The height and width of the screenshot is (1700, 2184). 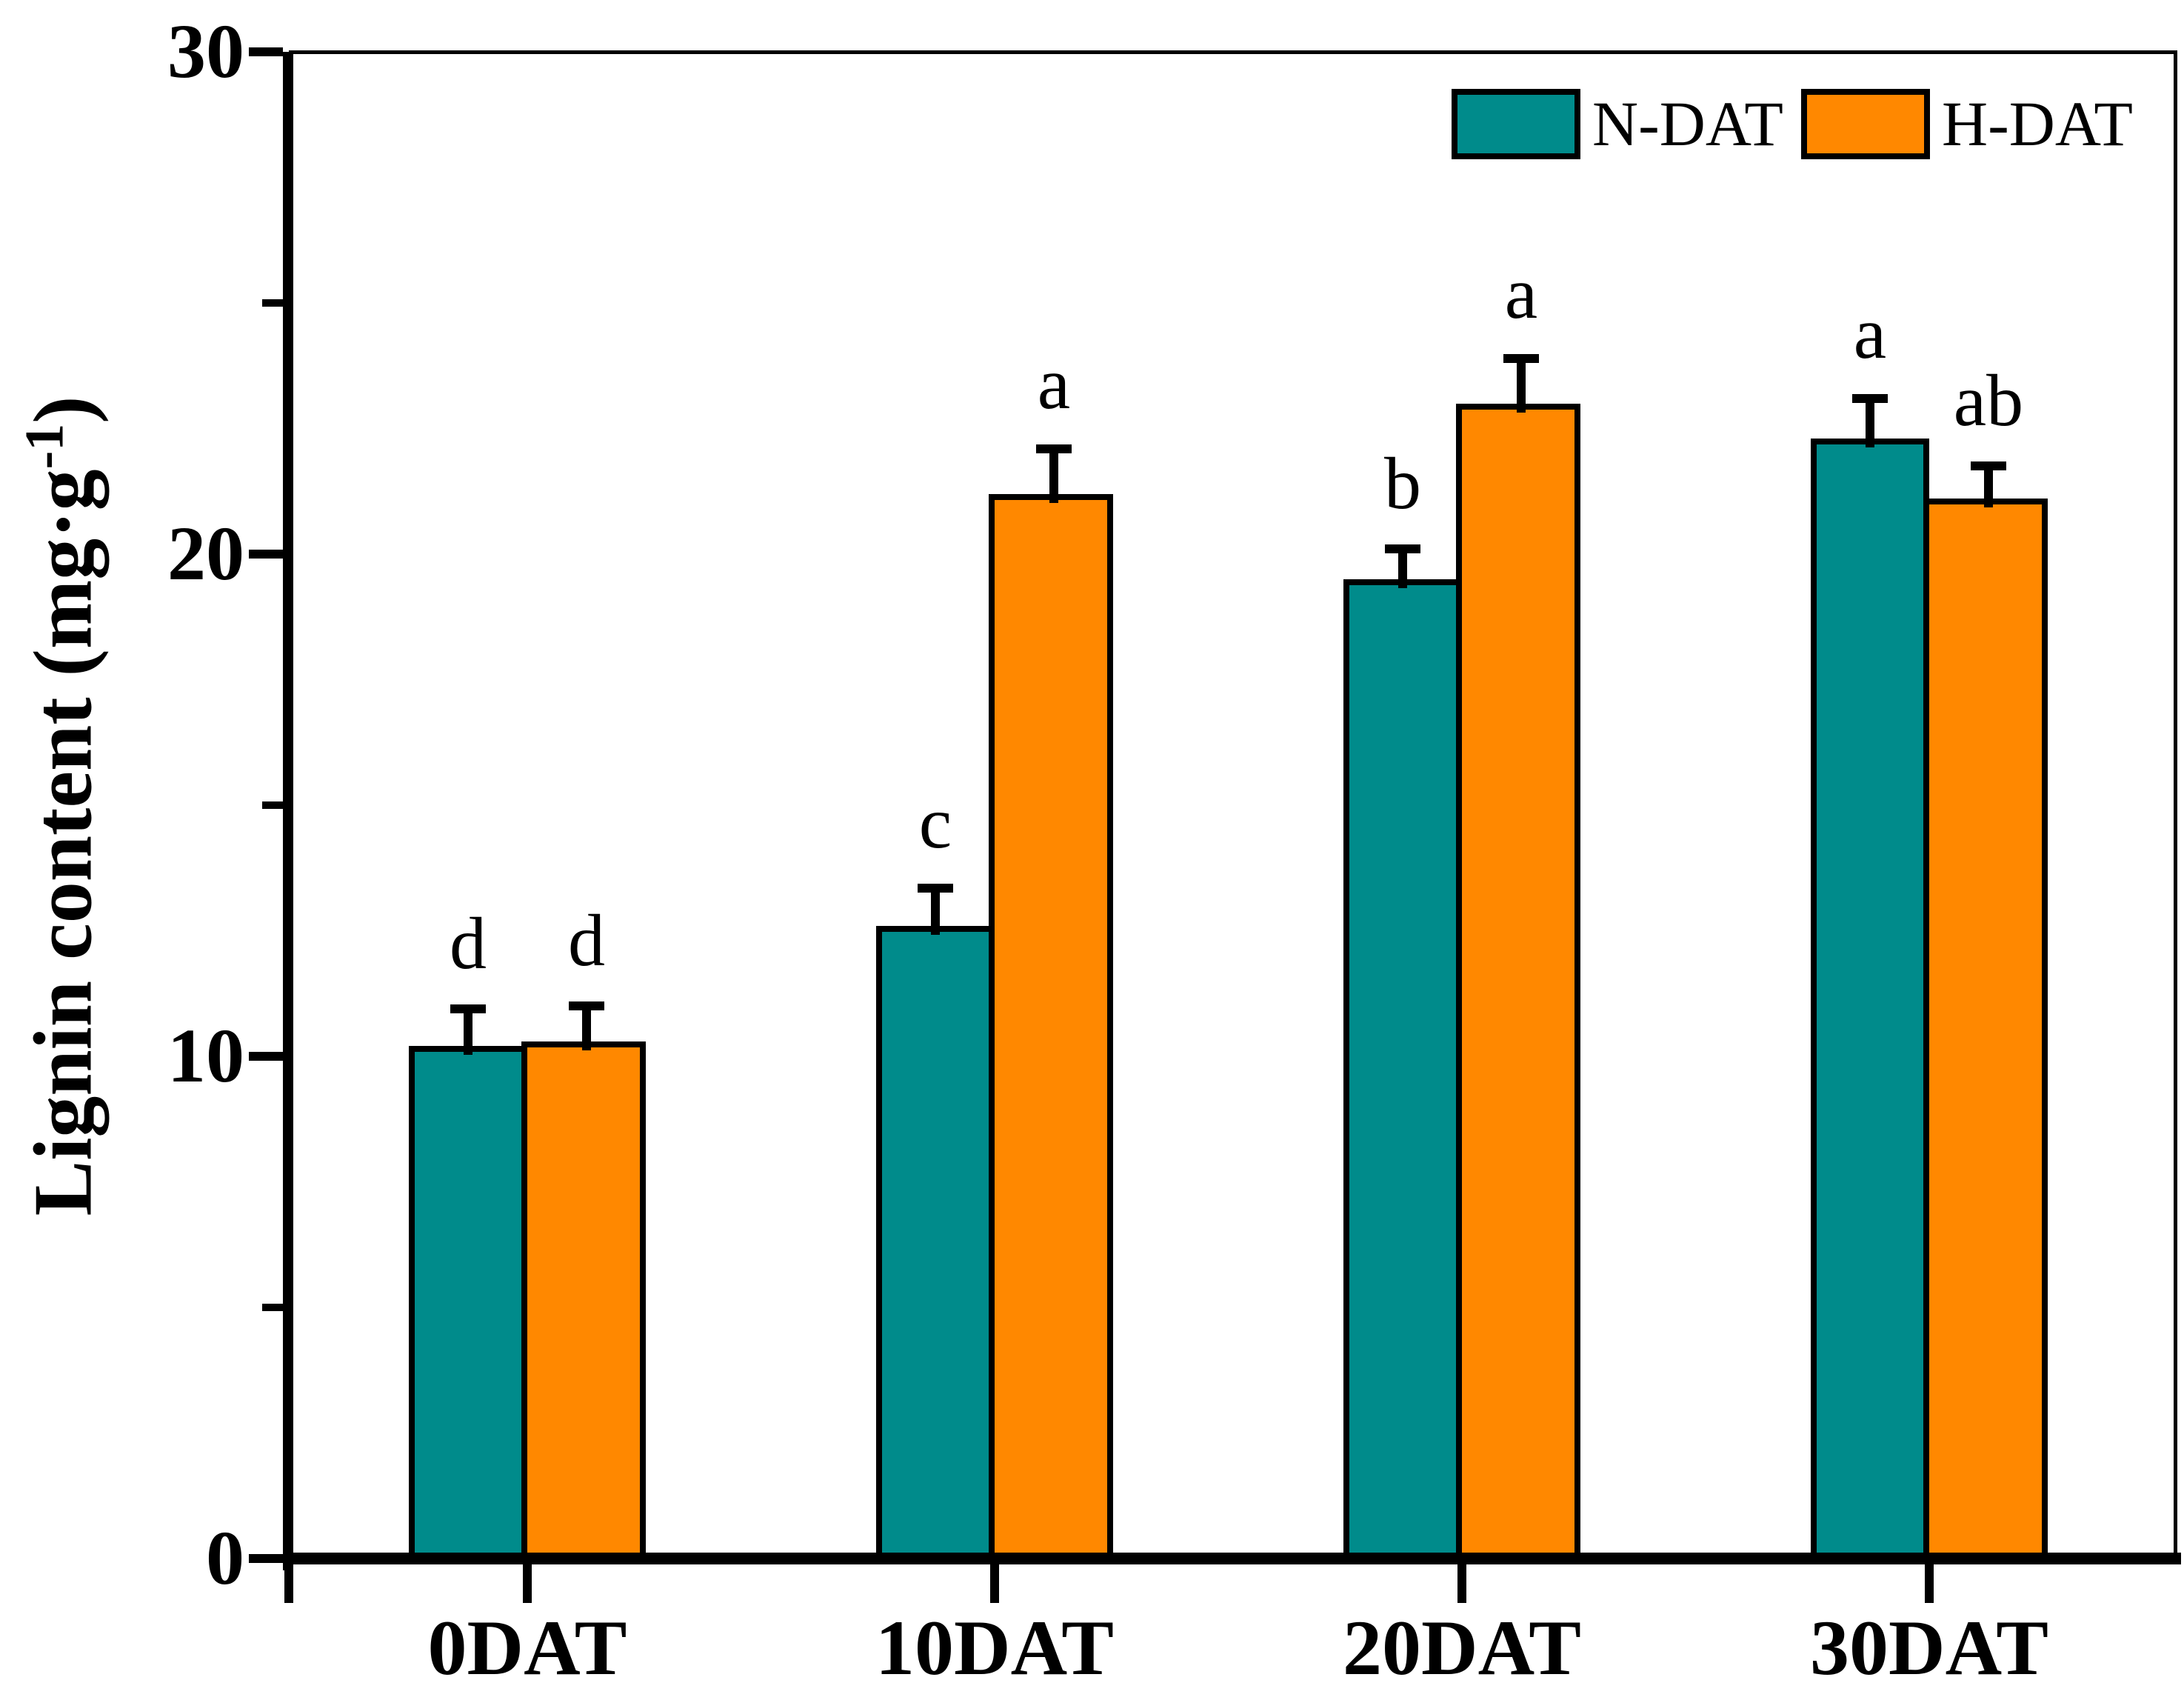 I want to click on y-axis-title-close: ), so click(x=63, y=410).